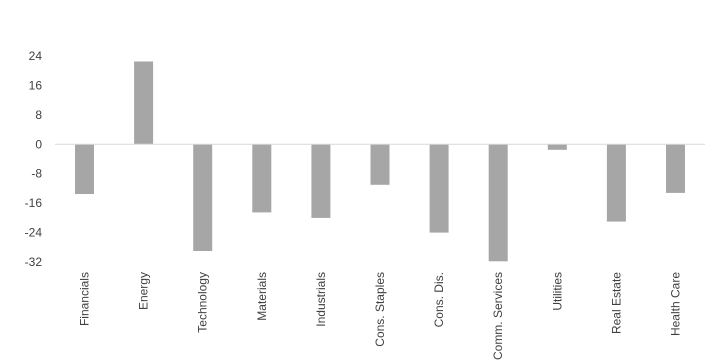 This screenshot has height=361, width=706. I want to click on y-tick-label: -32, so click(34, 262).